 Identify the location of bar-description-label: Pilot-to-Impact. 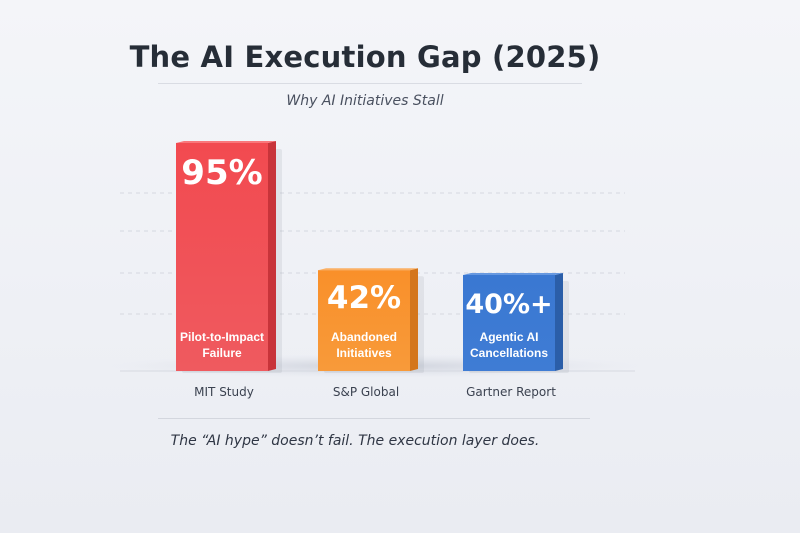
(222, 337).